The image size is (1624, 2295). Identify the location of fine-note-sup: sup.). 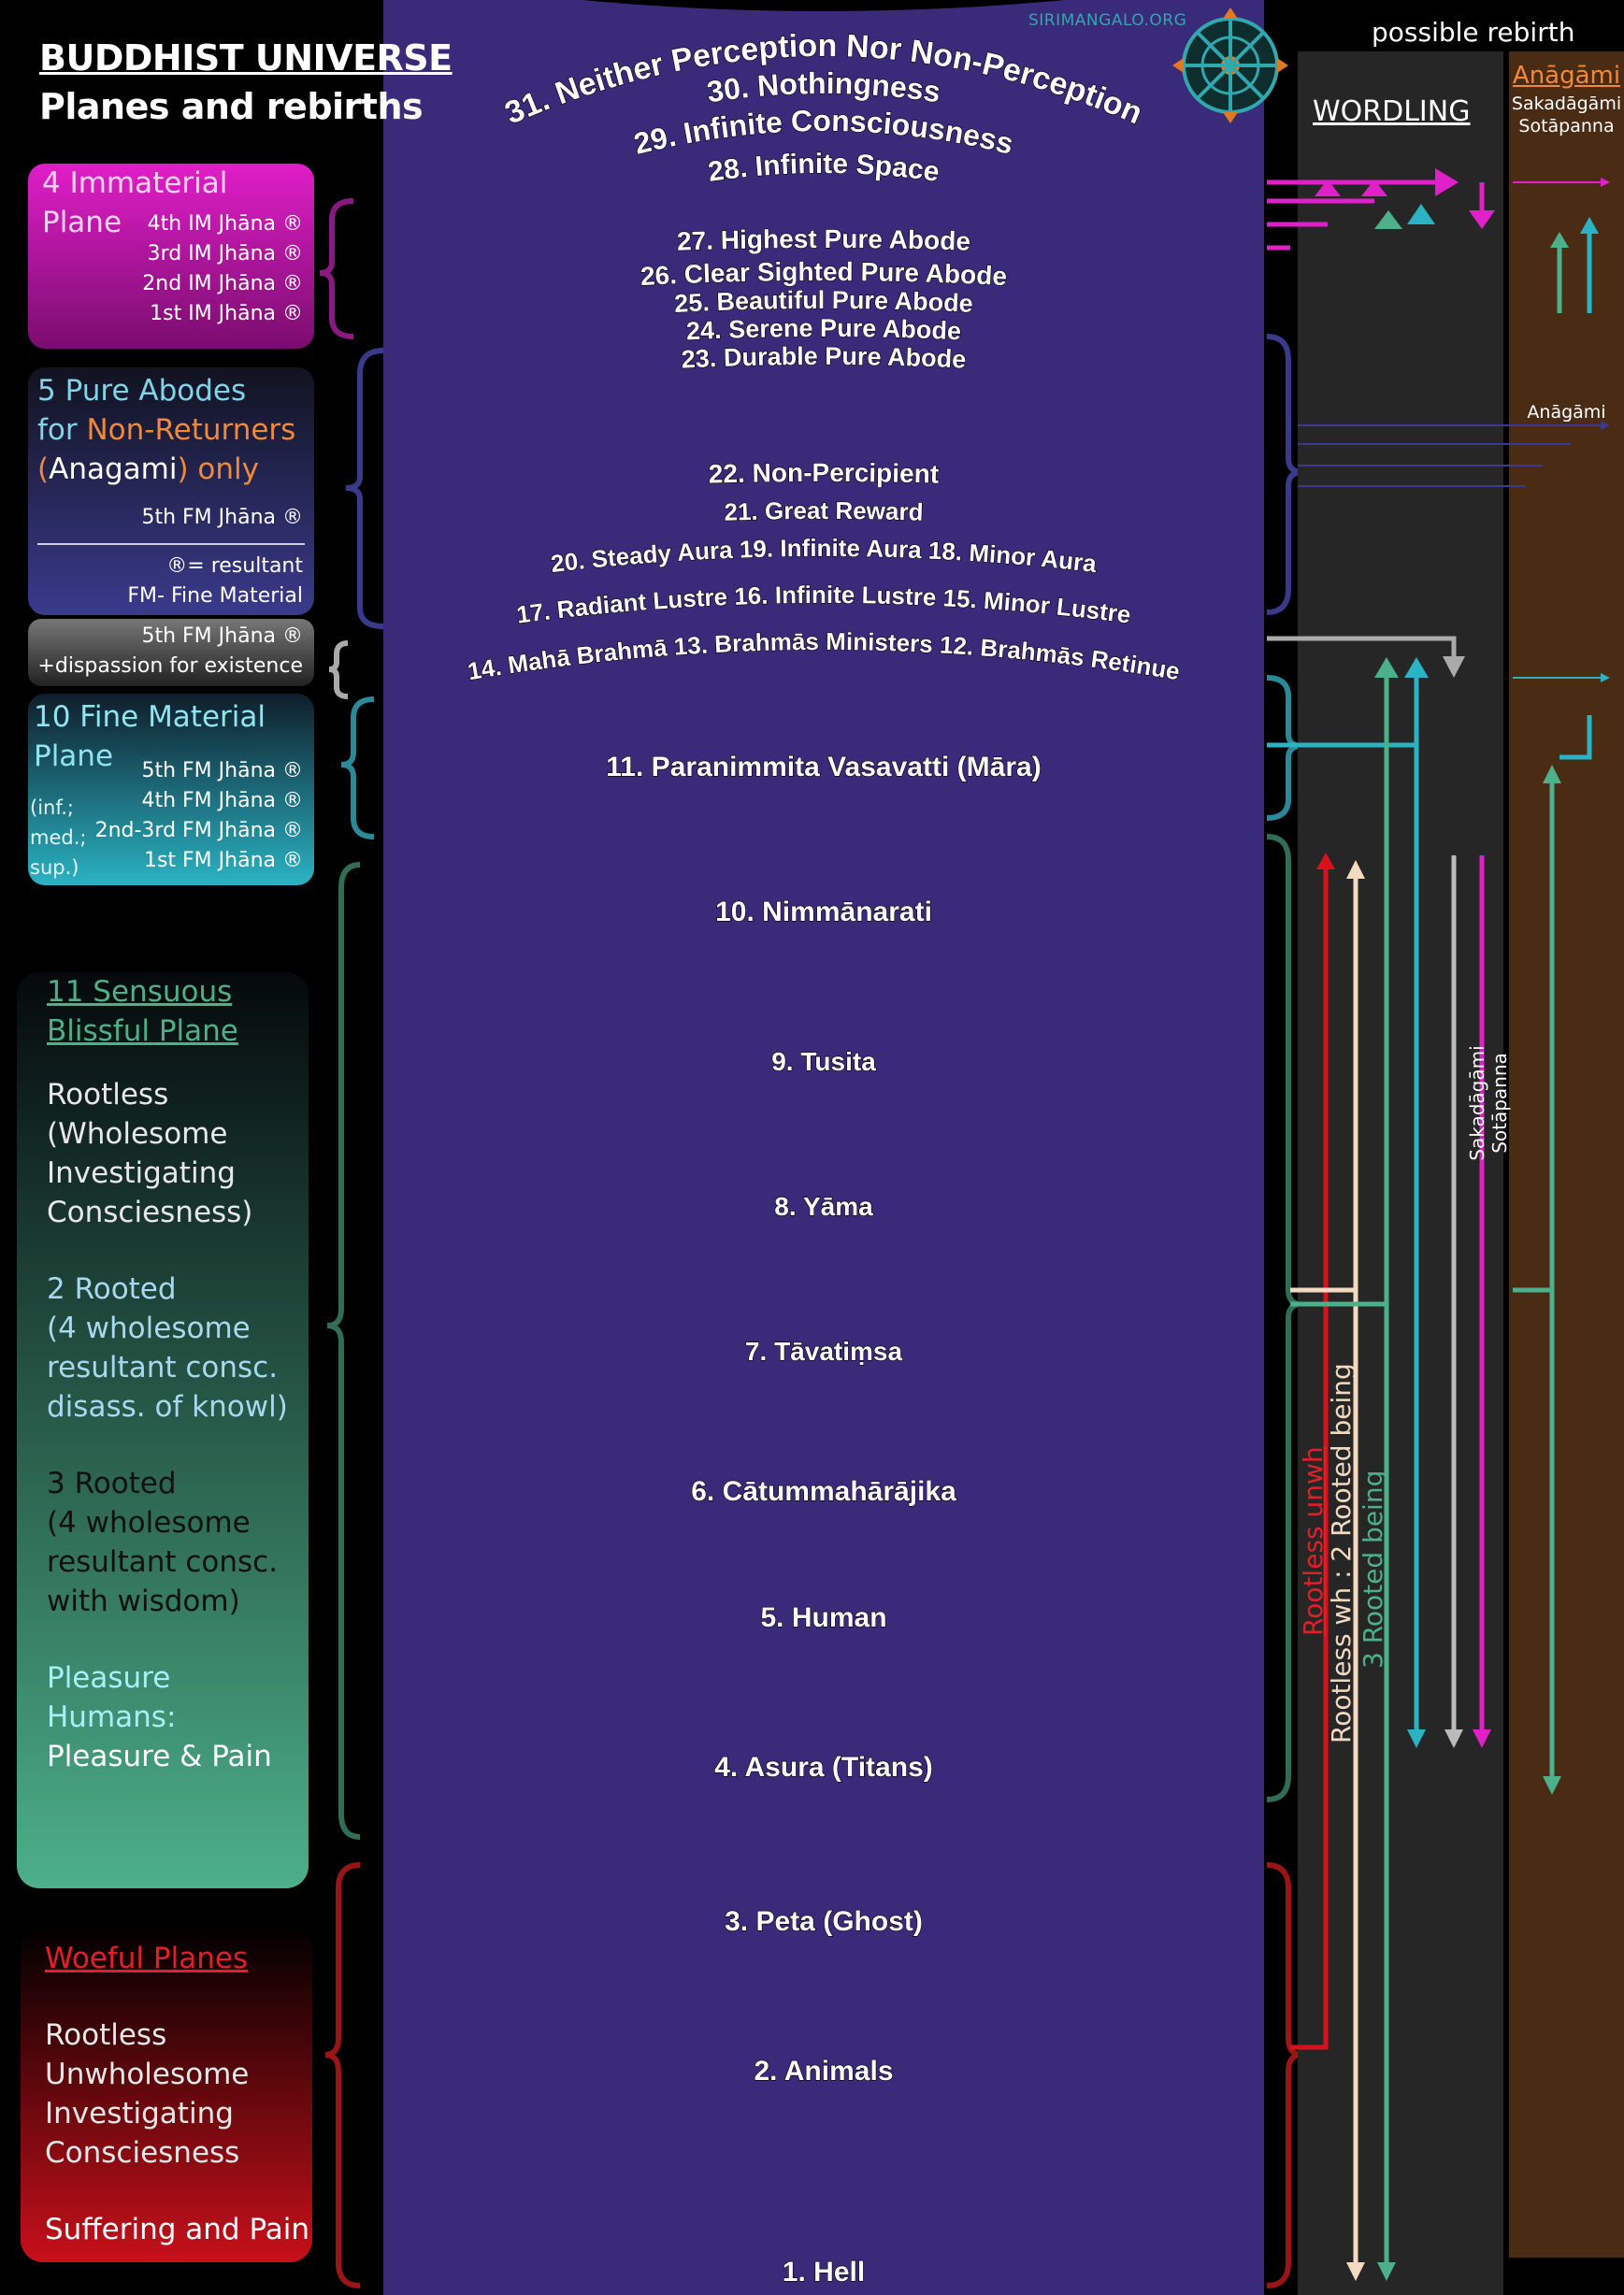
(54, 867).